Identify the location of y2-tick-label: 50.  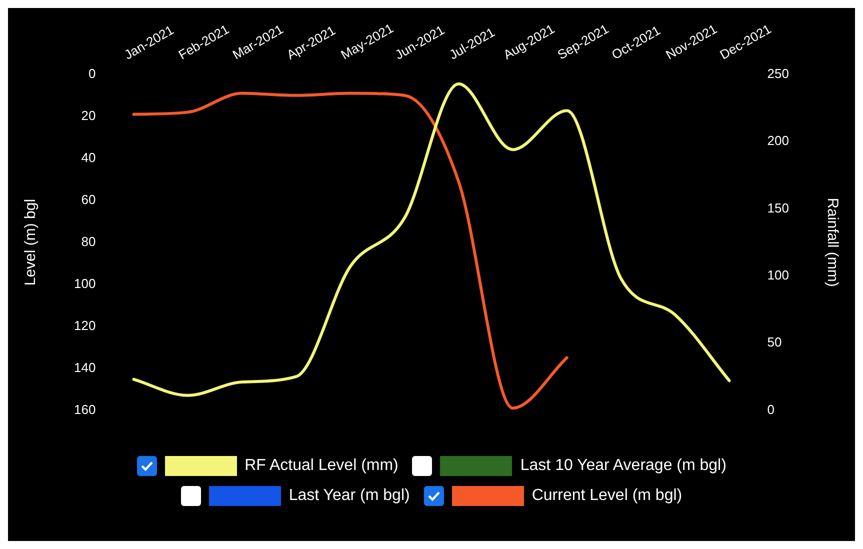
(774, 342).